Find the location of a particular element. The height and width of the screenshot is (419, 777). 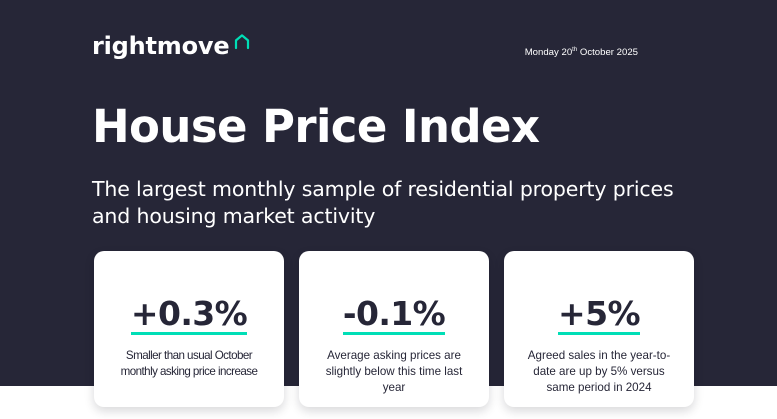

stat-value: -0.1% is located at coordinates (394, 314).